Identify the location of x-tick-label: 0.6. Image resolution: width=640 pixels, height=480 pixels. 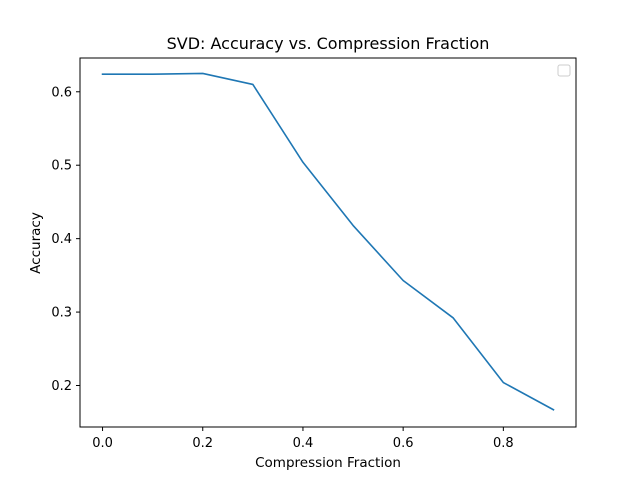
(403, 443).